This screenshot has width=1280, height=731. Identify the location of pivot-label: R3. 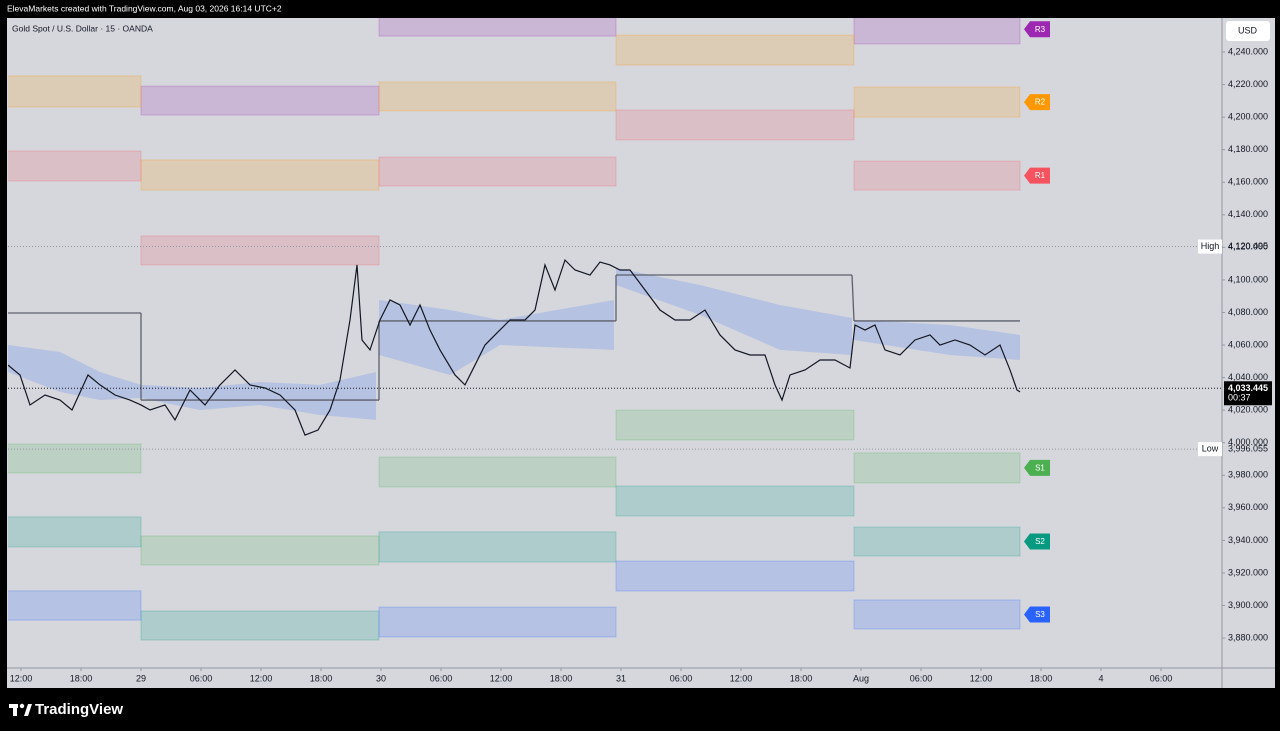
(1040, 29).